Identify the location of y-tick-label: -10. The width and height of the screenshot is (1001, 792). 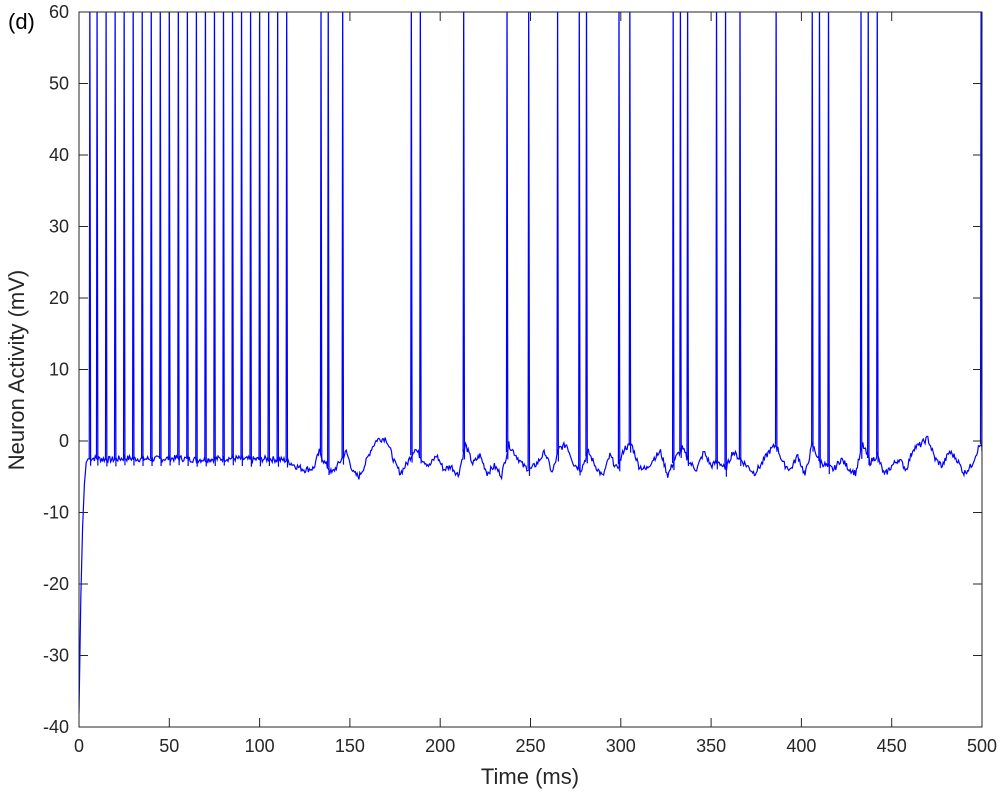
(56, 513).